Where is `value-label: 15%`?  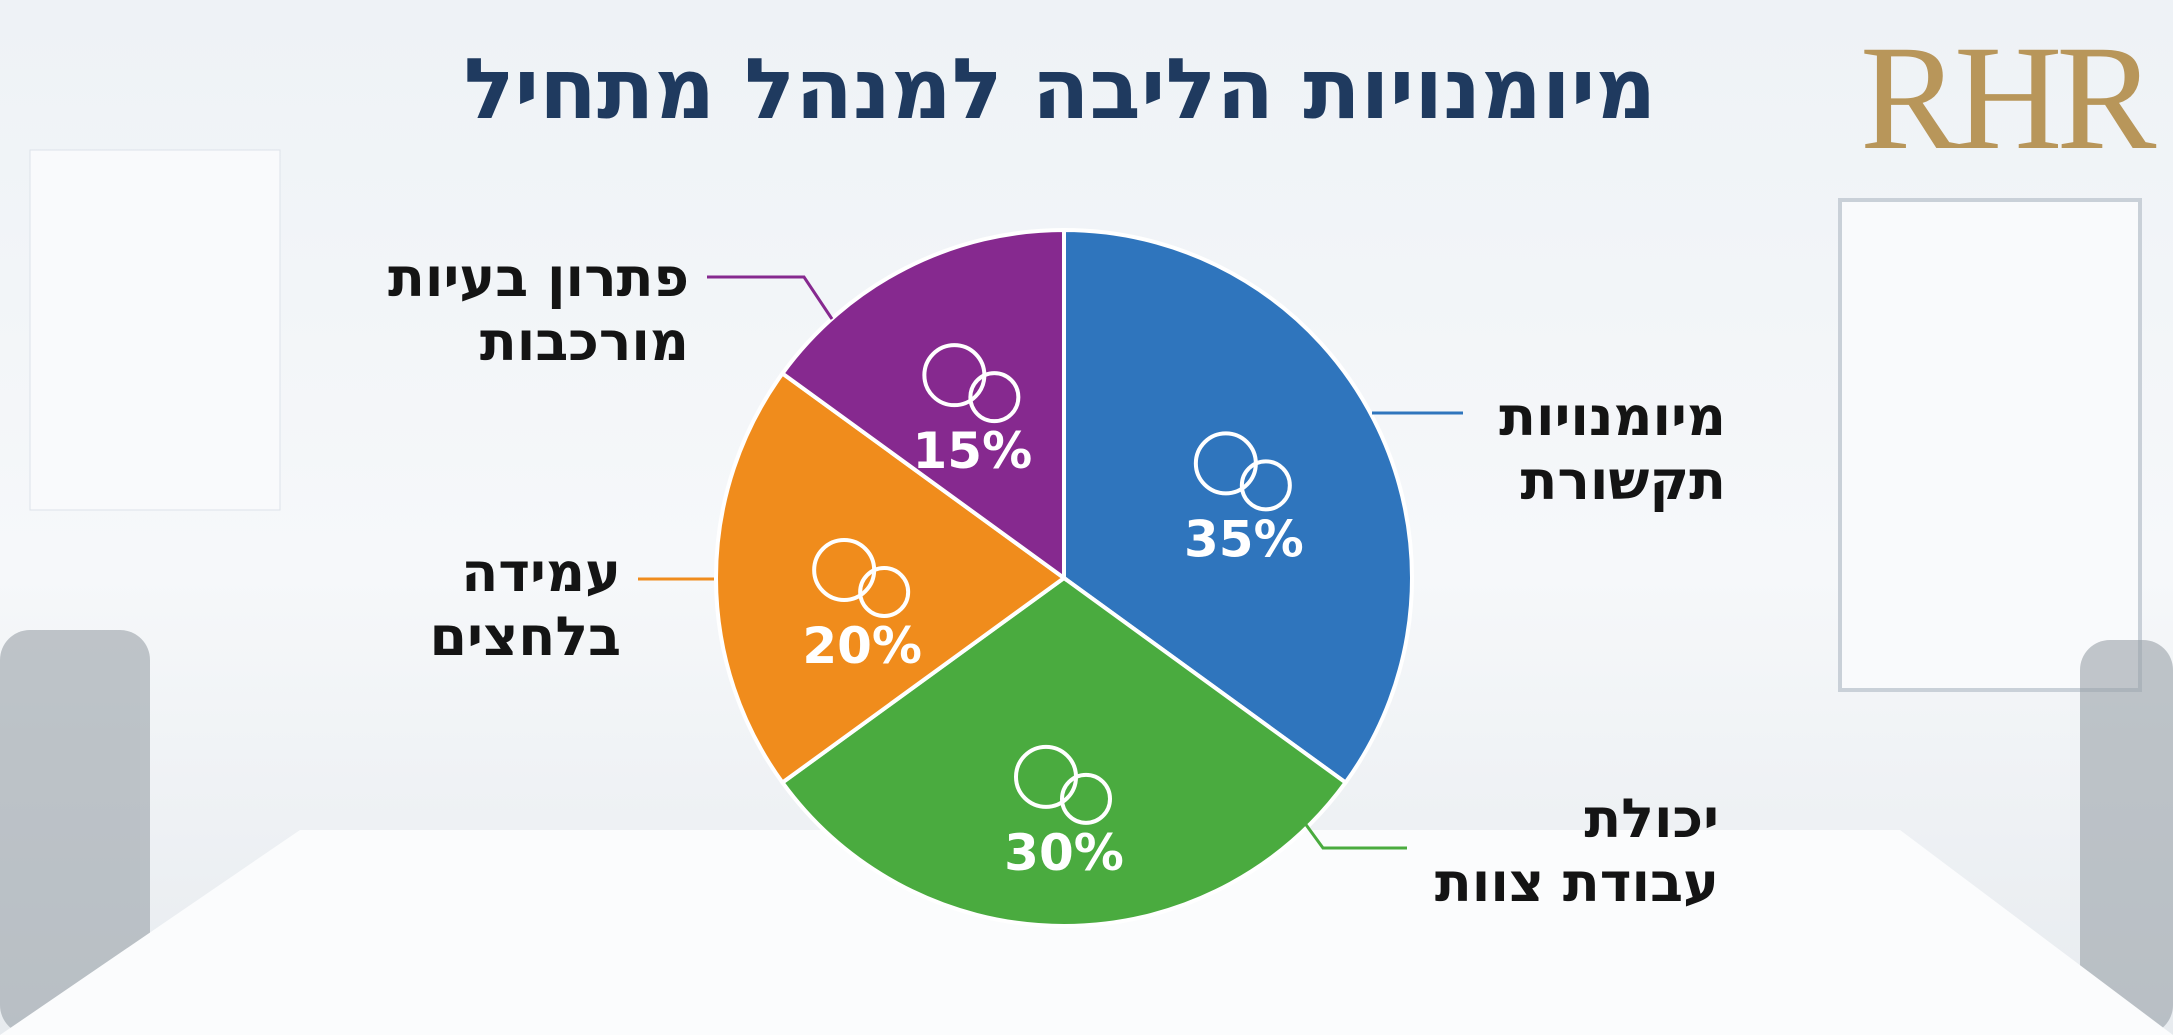
value-label: 15% is located at coordinates (973, 451).